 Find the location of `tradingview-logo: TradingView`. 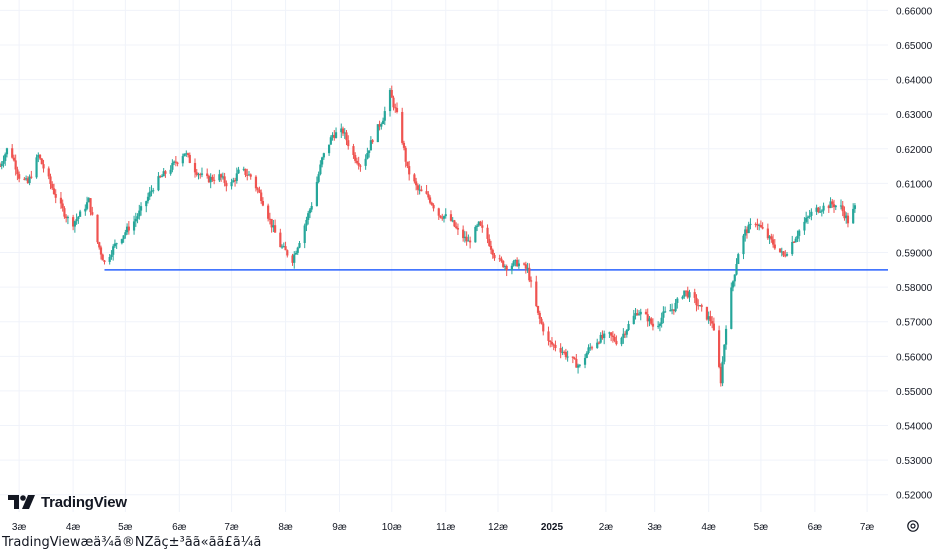

tradingview-logo: TradingView is located at coordinates (67, 502).